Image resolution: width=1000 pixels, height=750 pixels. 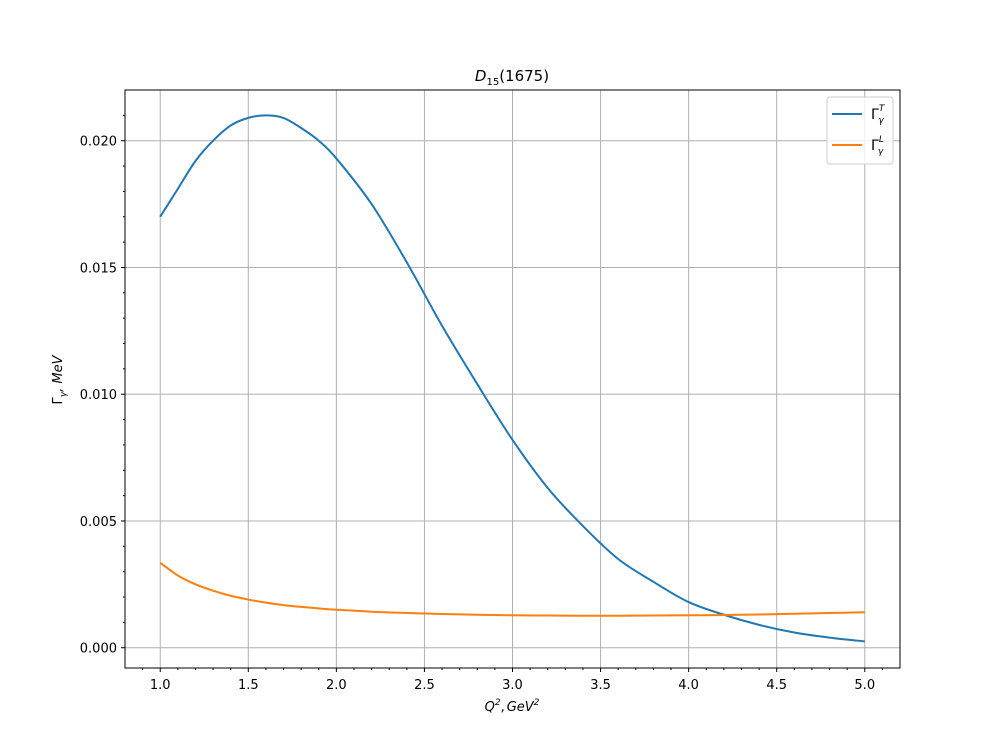 What do you see at coordinates (512, 706) in the screenshot?
I see `x-axis-label: Q2, GeV2` at bounding box center [512, 706].